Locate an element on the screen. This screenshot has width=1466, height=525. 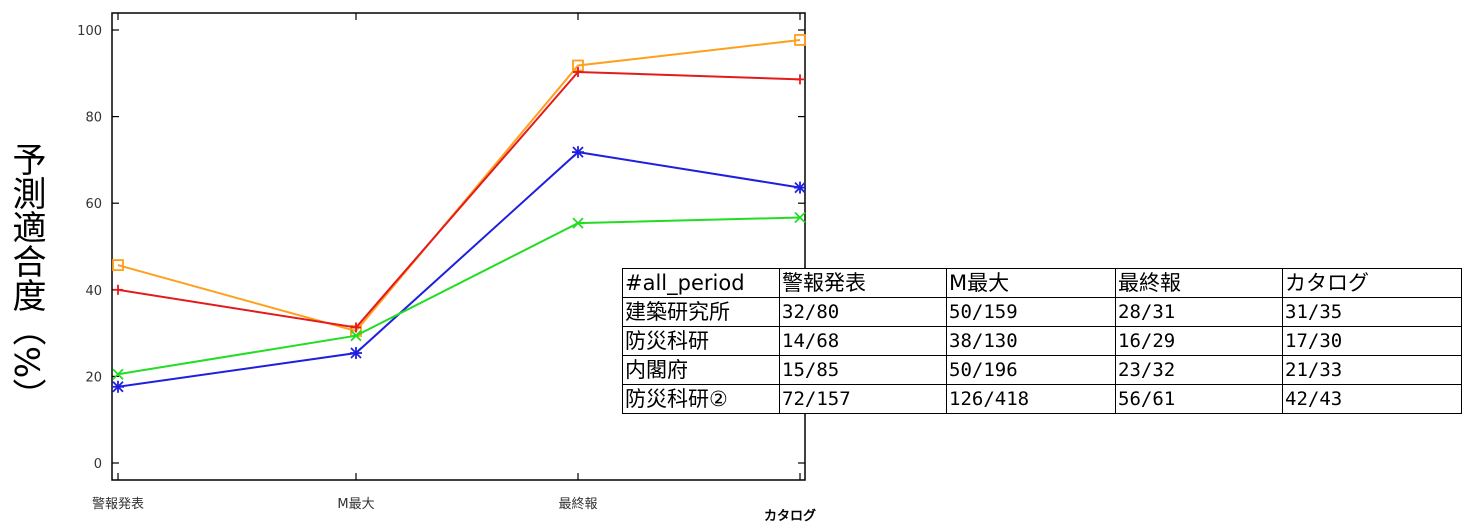
table-cell: 72/157 is located at coordinates (863, 399).